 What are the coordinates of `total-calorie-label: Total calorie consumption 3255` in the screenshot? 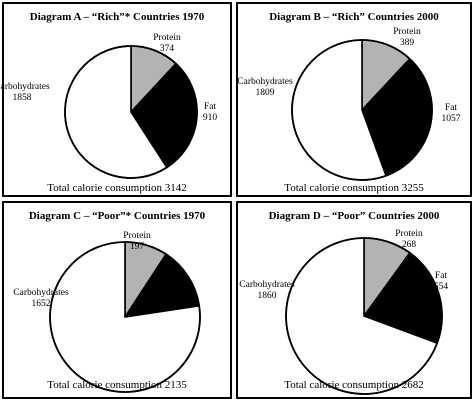 It's located at (354, 188).